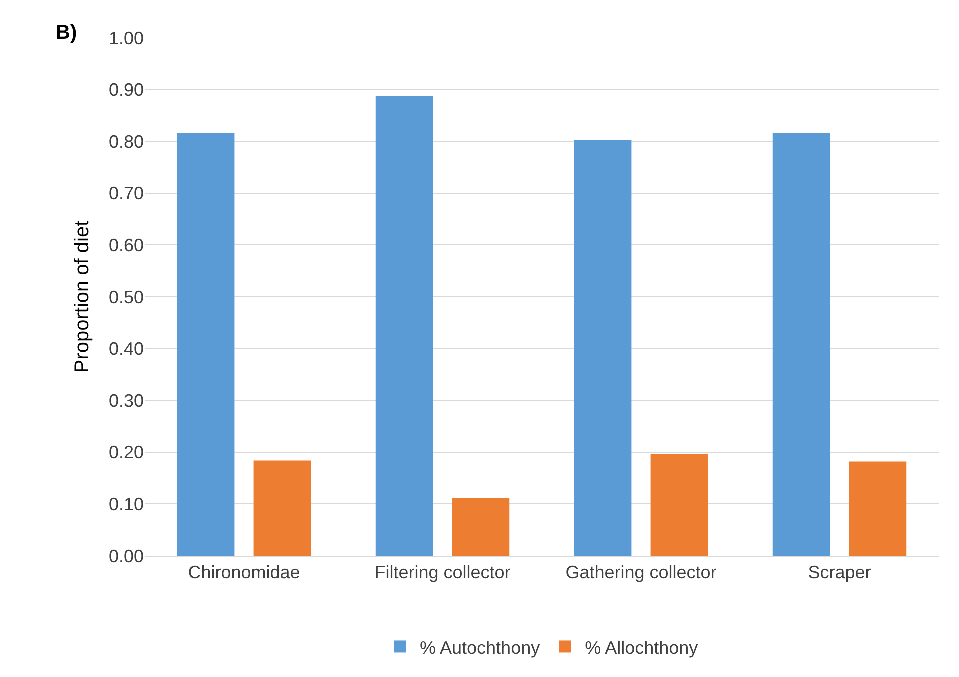  Describe the element at coordinates (641, 572) in the screenshot. I see `x-tick-label: Gathering collector` at that location.